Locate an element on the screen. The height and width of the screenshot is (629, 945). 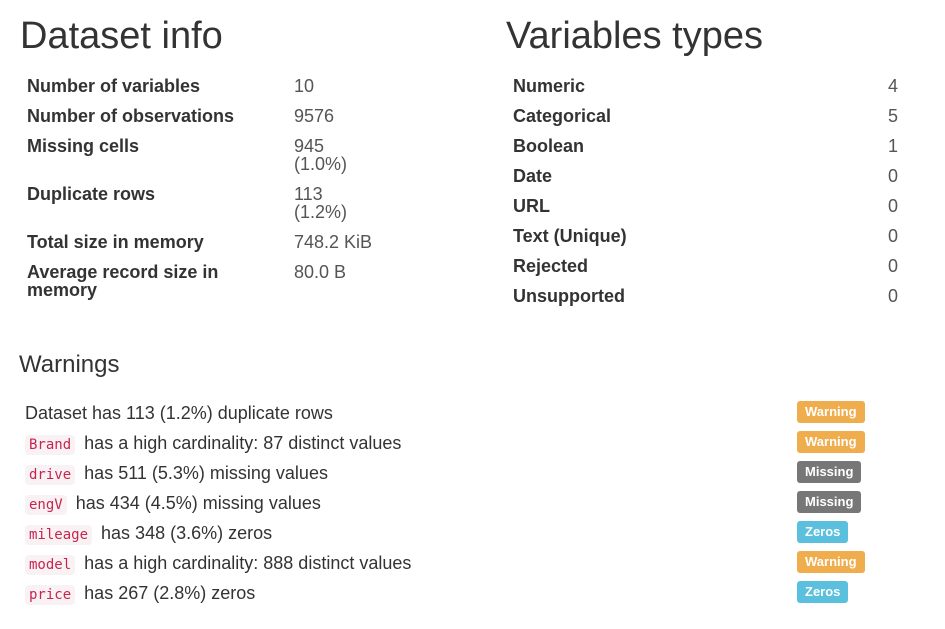
warning-item: price has 267 (2.8%) zeros Zeros is located at coordinates (450, 593).